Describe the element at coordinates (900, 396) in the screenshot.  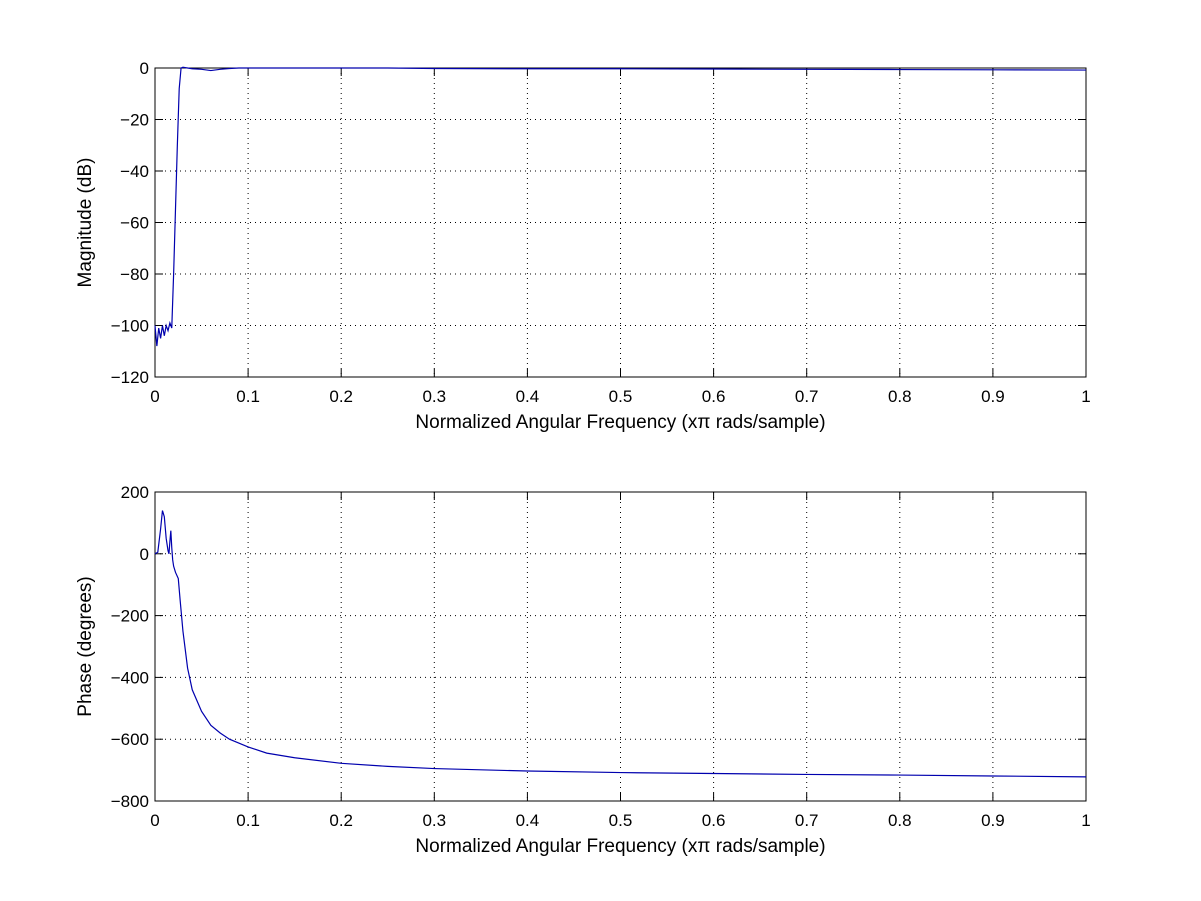
I see `magnitude-x-tick-label: 0.8` at that location.